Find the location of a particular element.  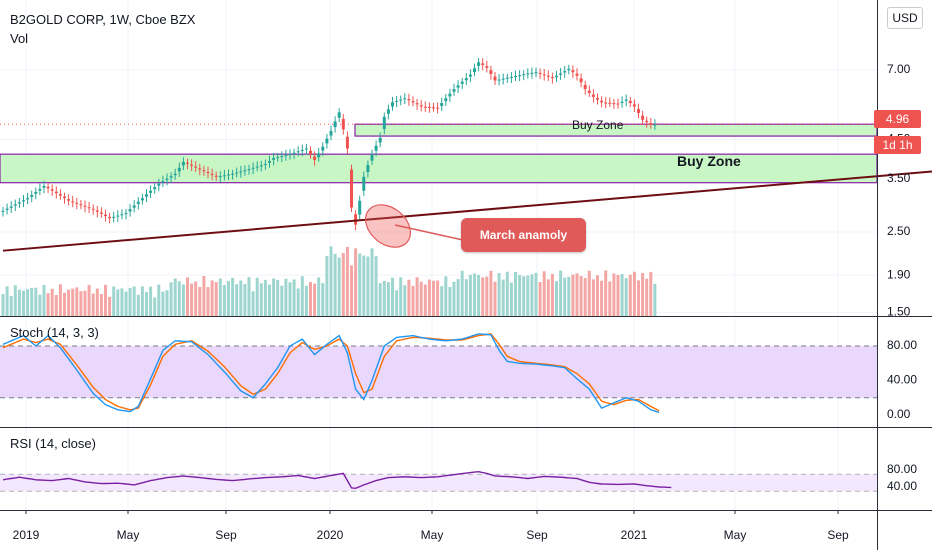

currency-button: USD is located at coordinates (905, 18).